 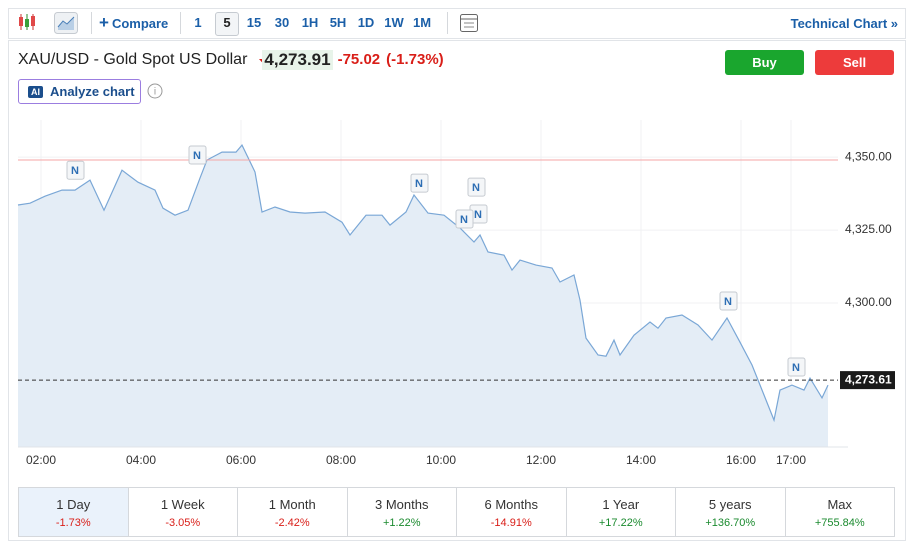 I want to click on period-change: -3.05%, so click(x=183, y=523).